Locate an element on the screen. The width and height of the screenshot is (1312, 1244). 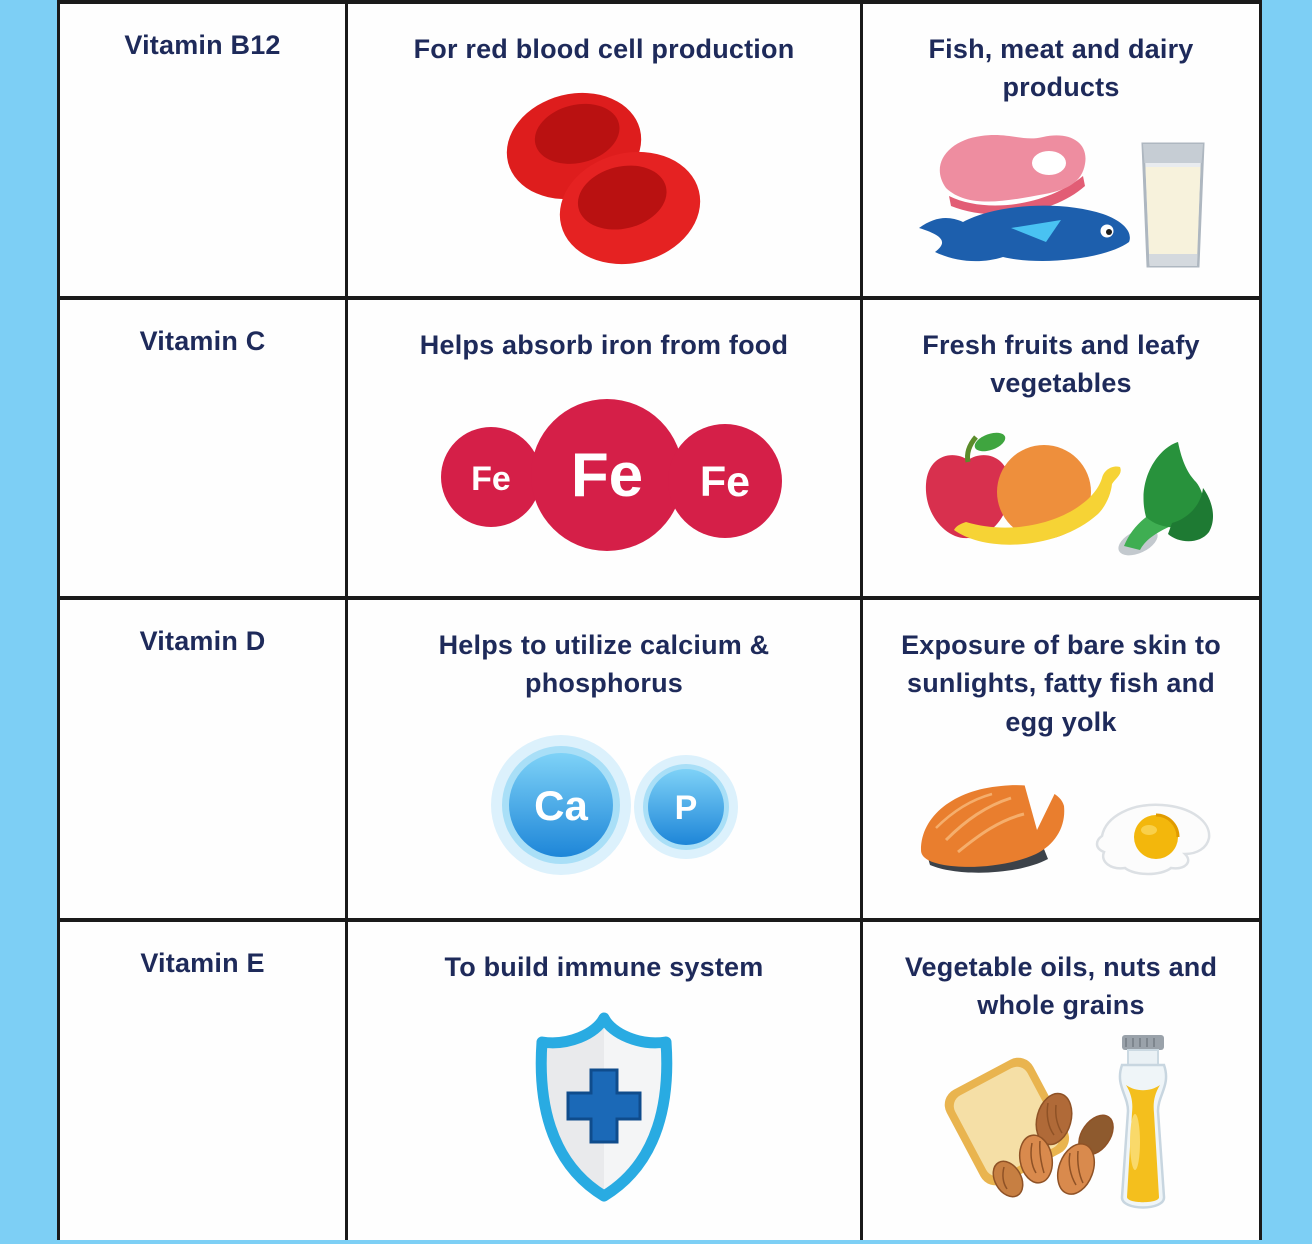
cell-vitamin-e-function: To build immune system is located at coordinates (605, 1081).